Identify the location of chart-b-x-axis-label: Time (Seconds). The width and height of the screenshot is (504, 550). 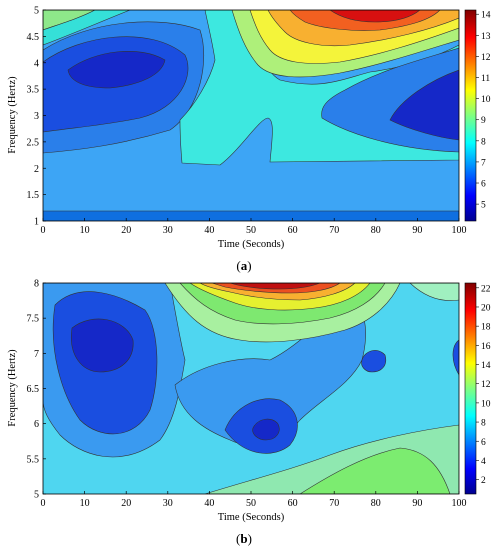
(251, 517).